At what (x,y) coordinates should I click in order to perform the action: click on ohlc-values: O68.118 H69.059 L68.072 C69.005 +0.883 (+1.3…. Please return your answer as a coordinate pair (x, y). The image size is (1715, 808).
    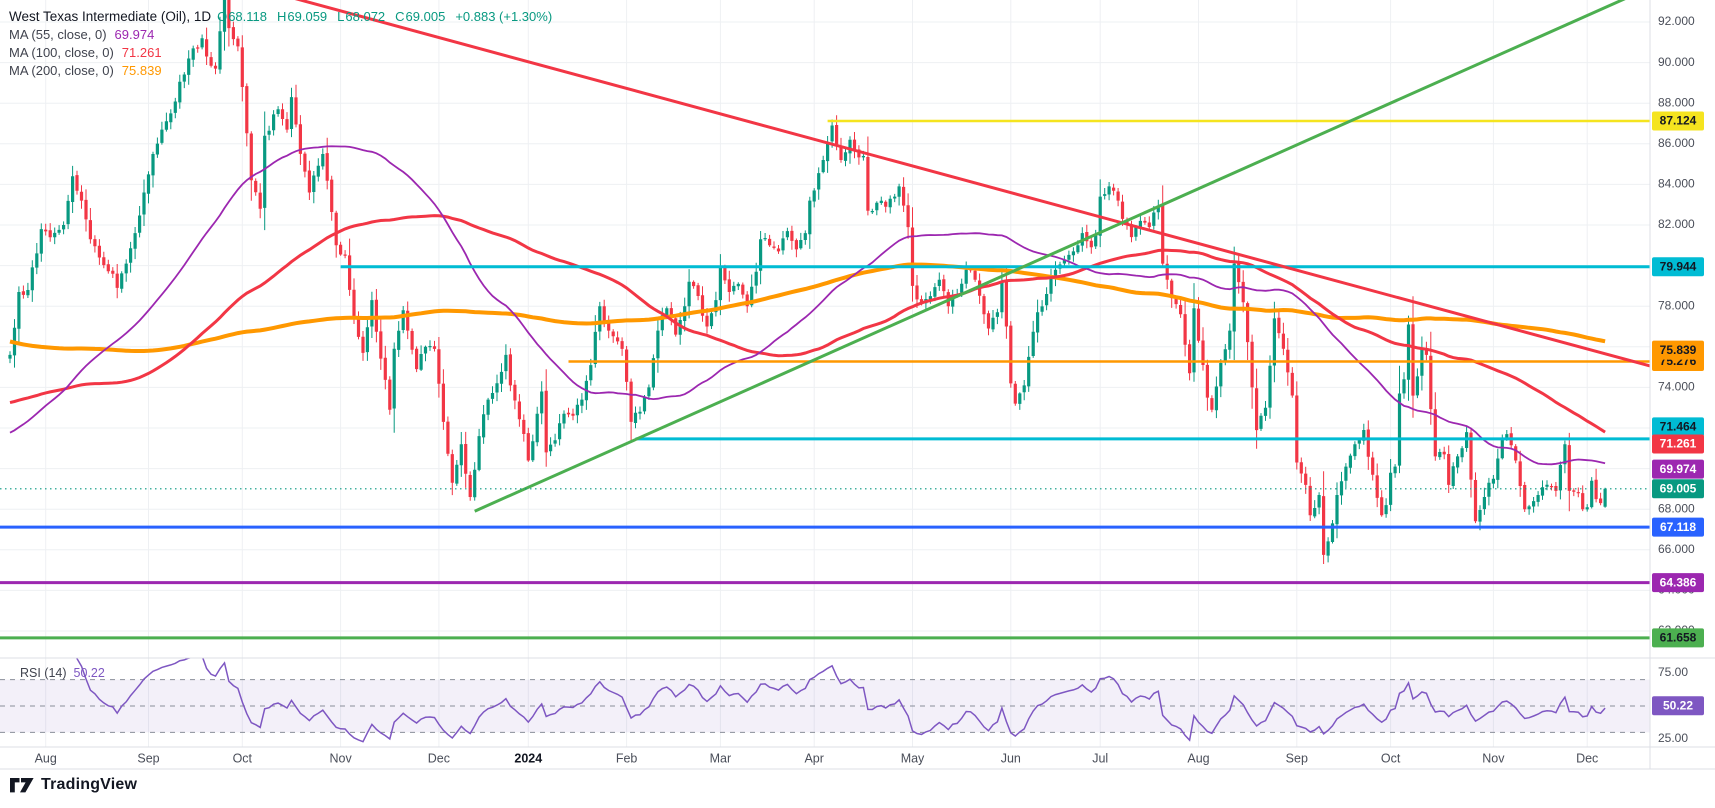
    Looking at the image, I should click on (385, 16).